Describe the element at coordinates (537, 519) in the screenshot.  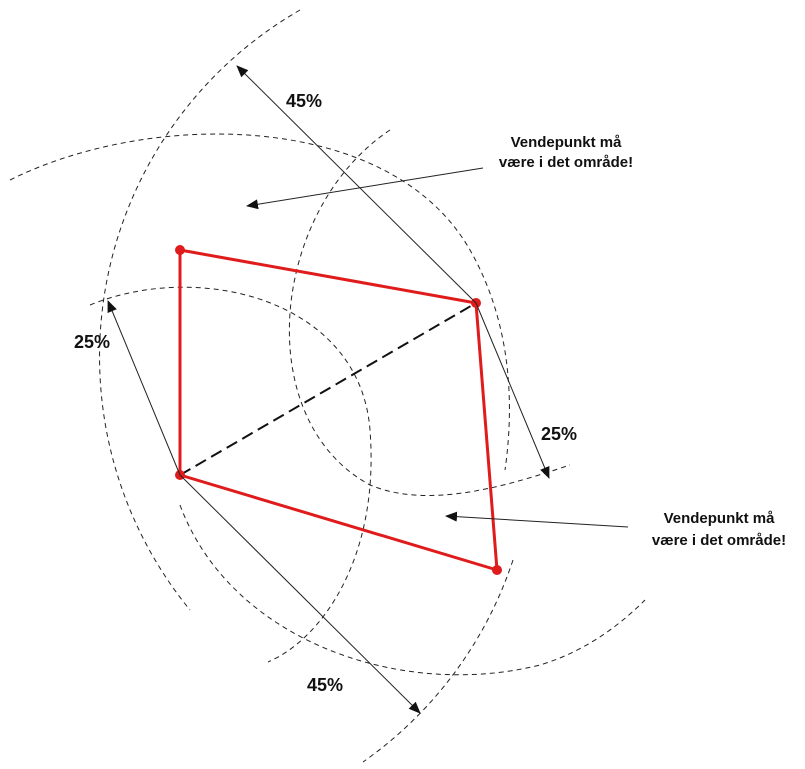
I see `pointer-arrow-bottom` at that location.